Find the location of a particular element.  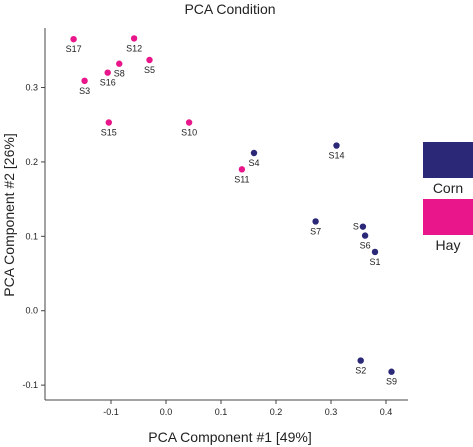

y-tick-label: 0.3 is located at coordinates (31, 88).